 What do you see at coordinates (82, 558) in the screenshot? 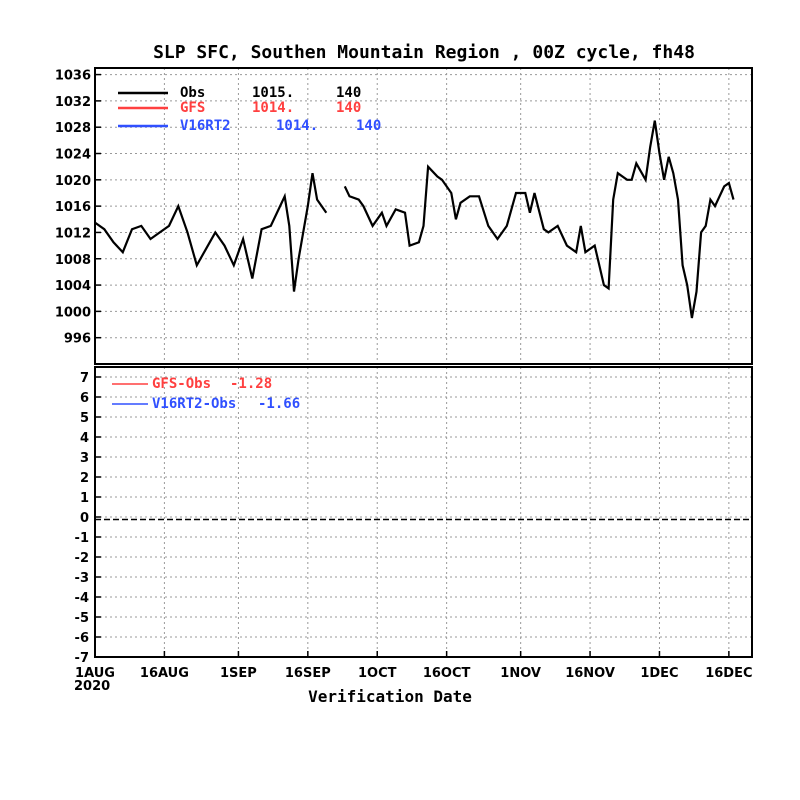
I see `y-tick-label: -2` at bounding box center [82, 558].